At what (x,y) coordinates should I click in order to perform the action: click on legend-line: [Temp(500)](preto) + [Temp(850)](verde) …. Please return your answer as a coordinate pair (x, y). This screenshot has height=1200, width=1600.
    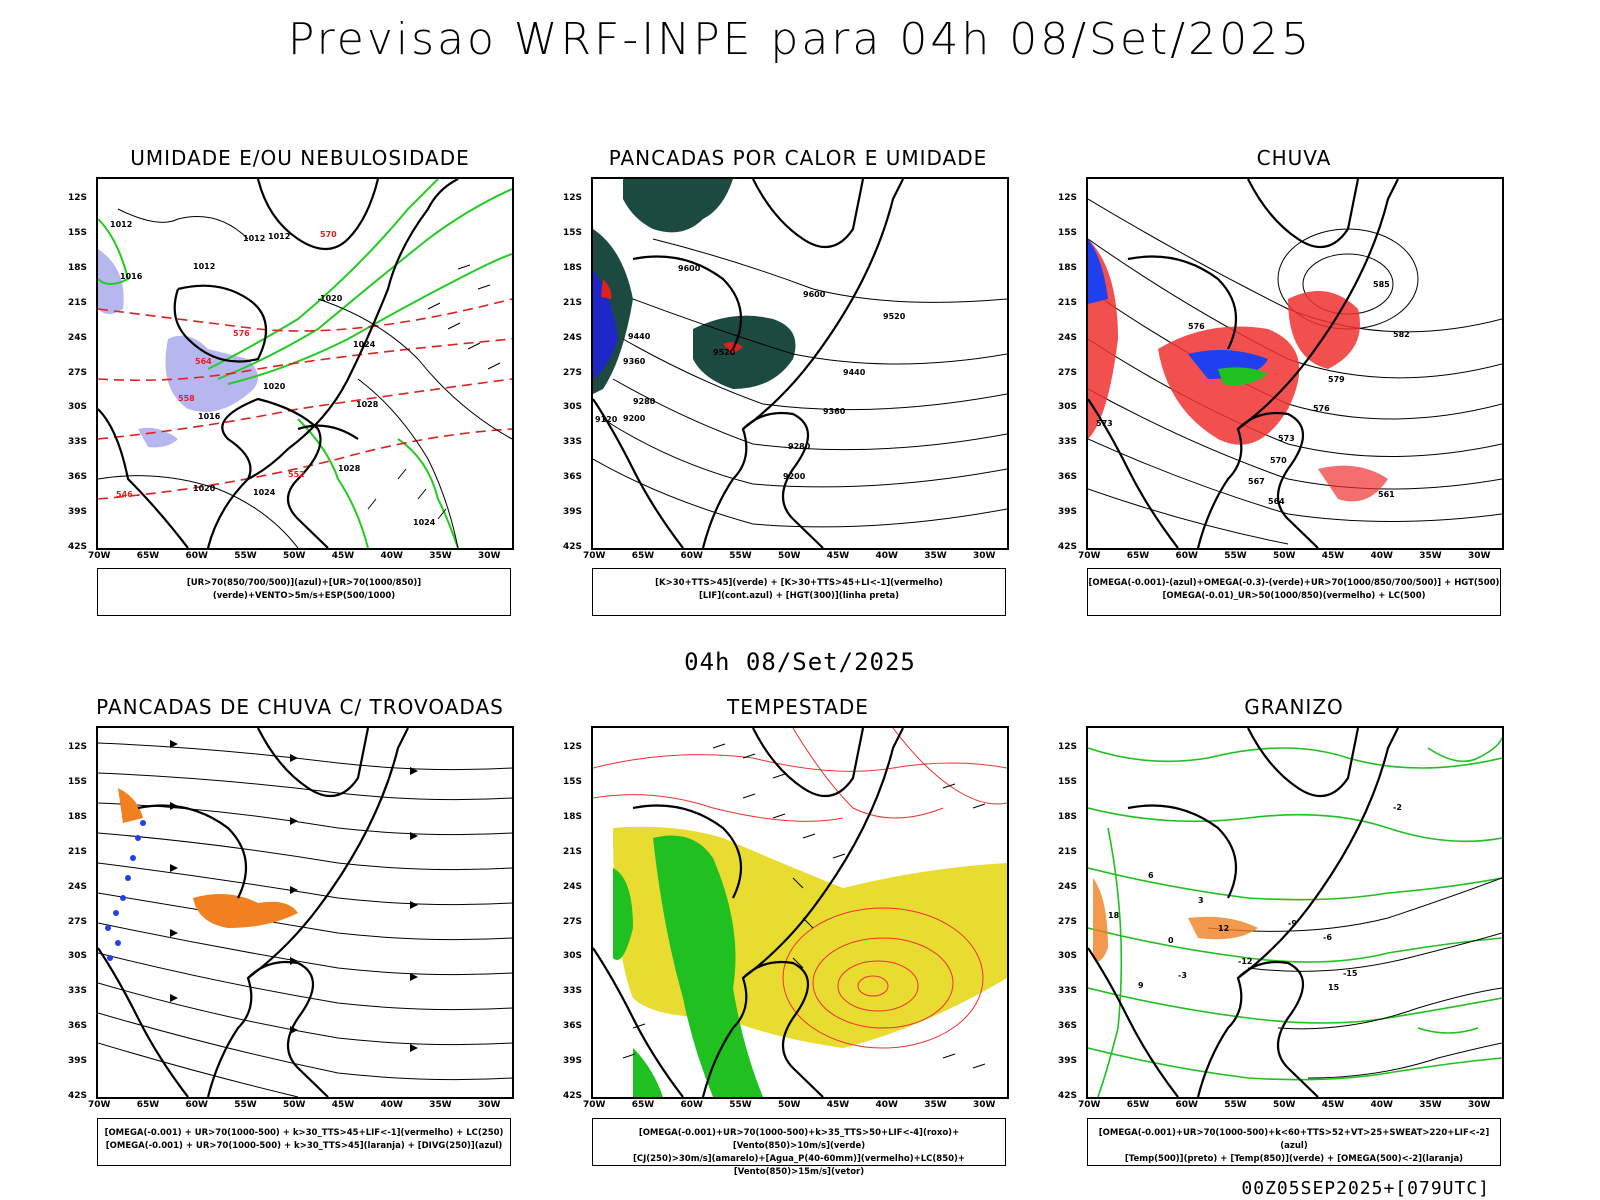
    Looking at the image, I should click on (1294, 1159).